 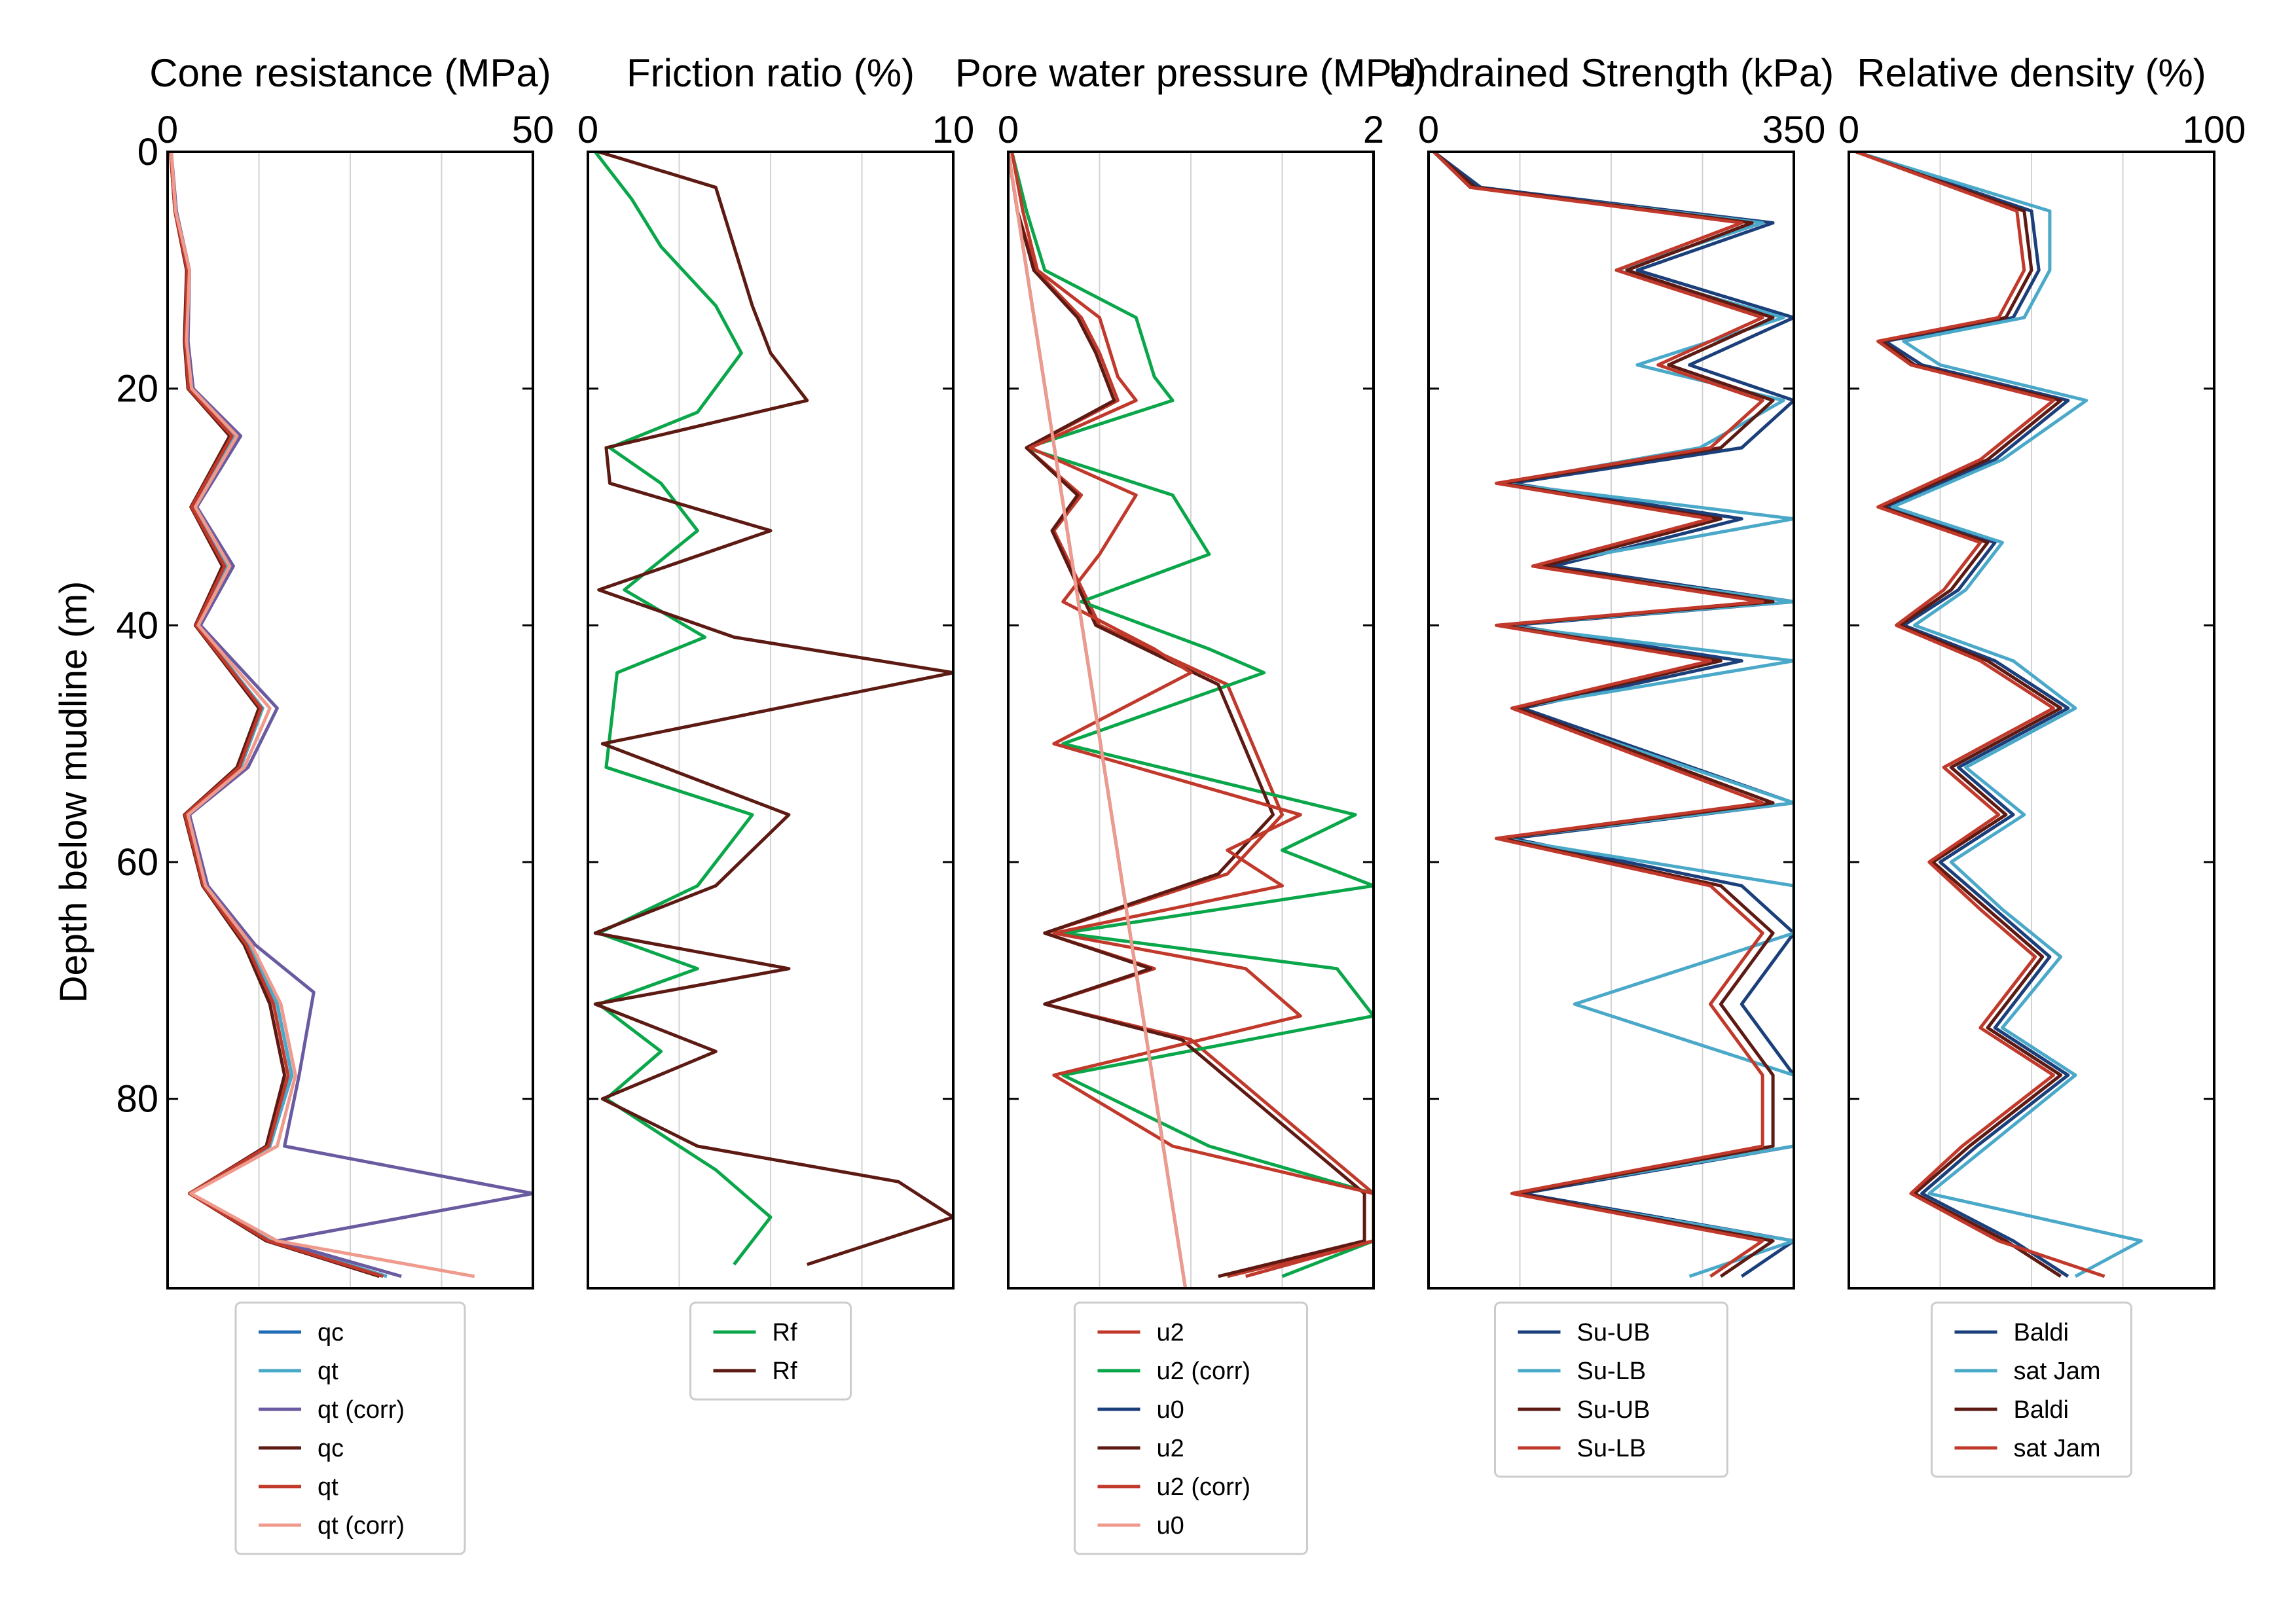 What do you see at coordinates (137, 625) in the screenshot?
I see `y-tick-label: 40` at bounding box center [137, 625].